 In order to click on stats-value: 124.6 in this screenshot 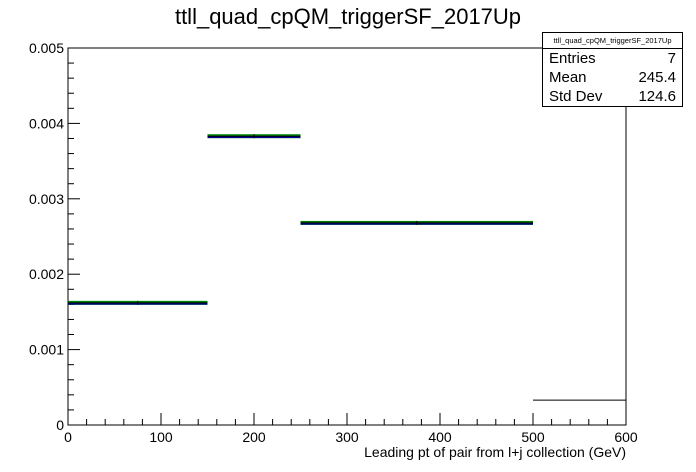, I will do `click(657, 96)`.